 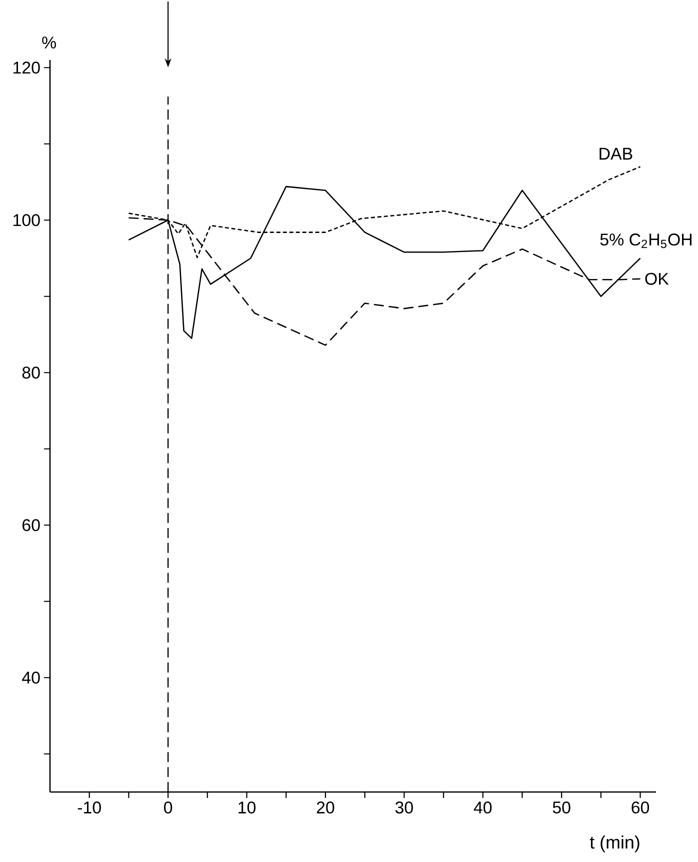 I want to click on x-tick-label: 50, so click(x=561, y=807).